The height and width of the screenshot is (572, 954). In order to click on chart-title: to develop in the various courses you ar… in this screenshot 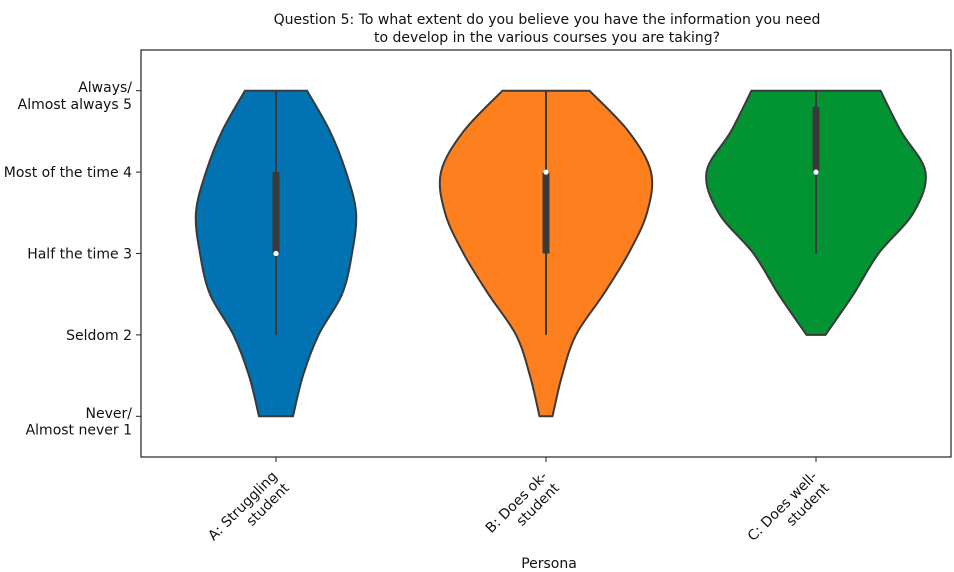, I will do `click(547, 38)`.